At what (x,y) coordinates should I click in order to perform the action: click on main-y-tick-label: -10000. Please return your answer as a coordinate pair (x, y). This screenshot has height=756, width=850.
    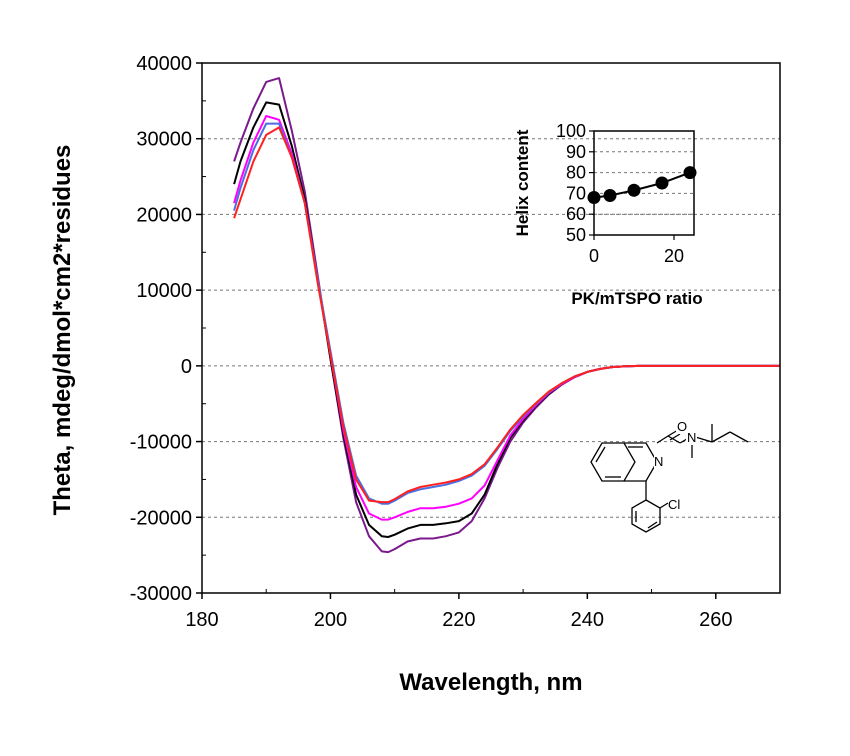
    Looking at the image, I should click on (161, 443).